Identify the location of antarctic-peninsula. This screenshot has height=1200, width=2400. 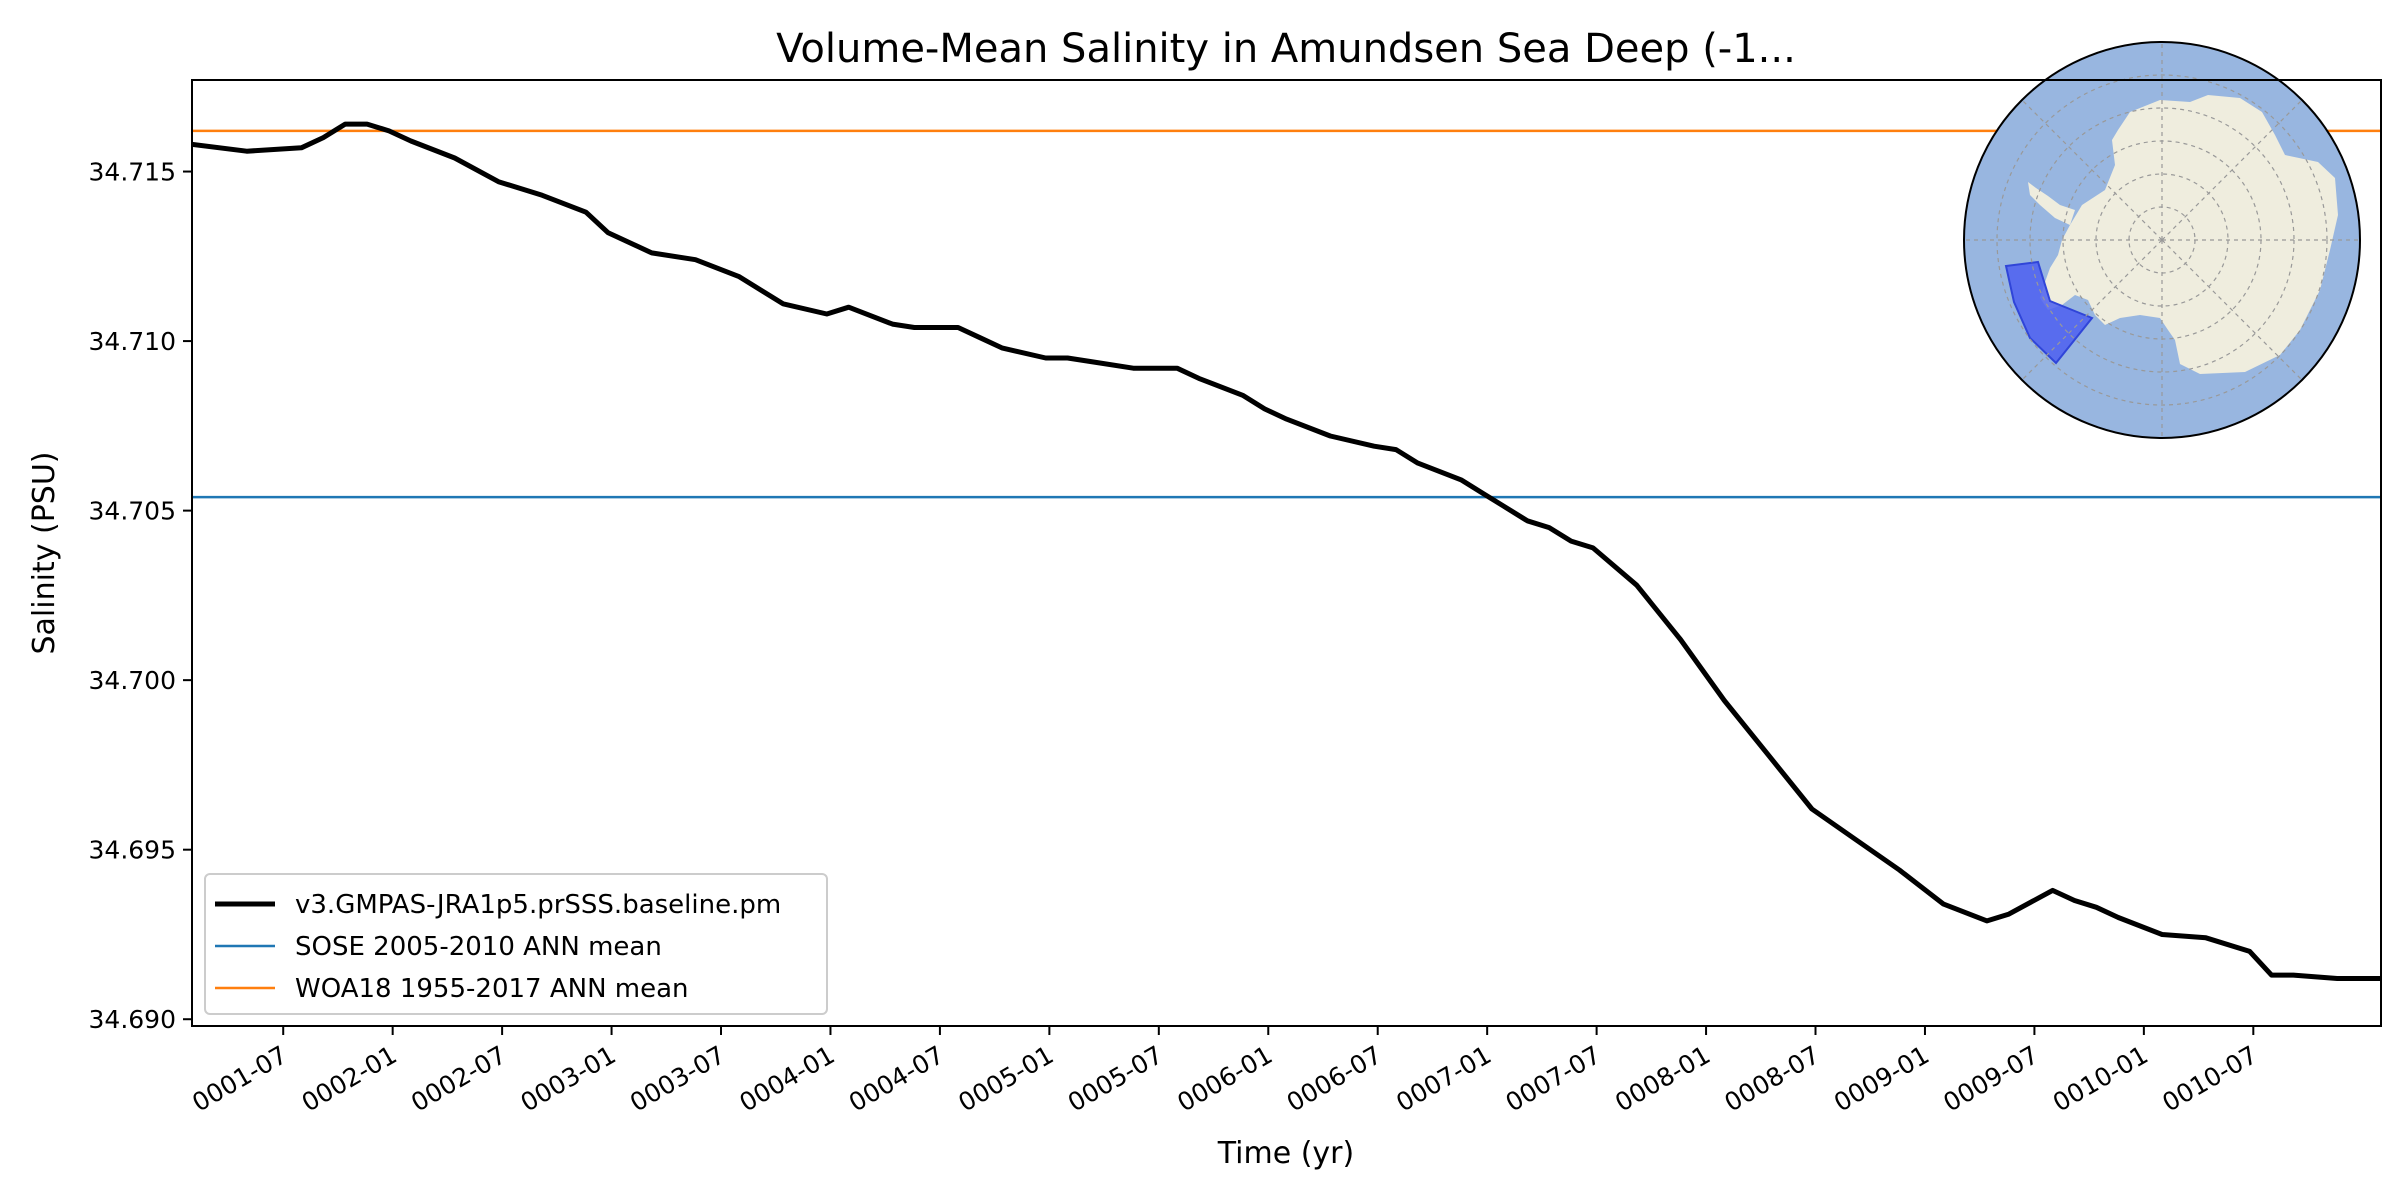
(2051, 203).